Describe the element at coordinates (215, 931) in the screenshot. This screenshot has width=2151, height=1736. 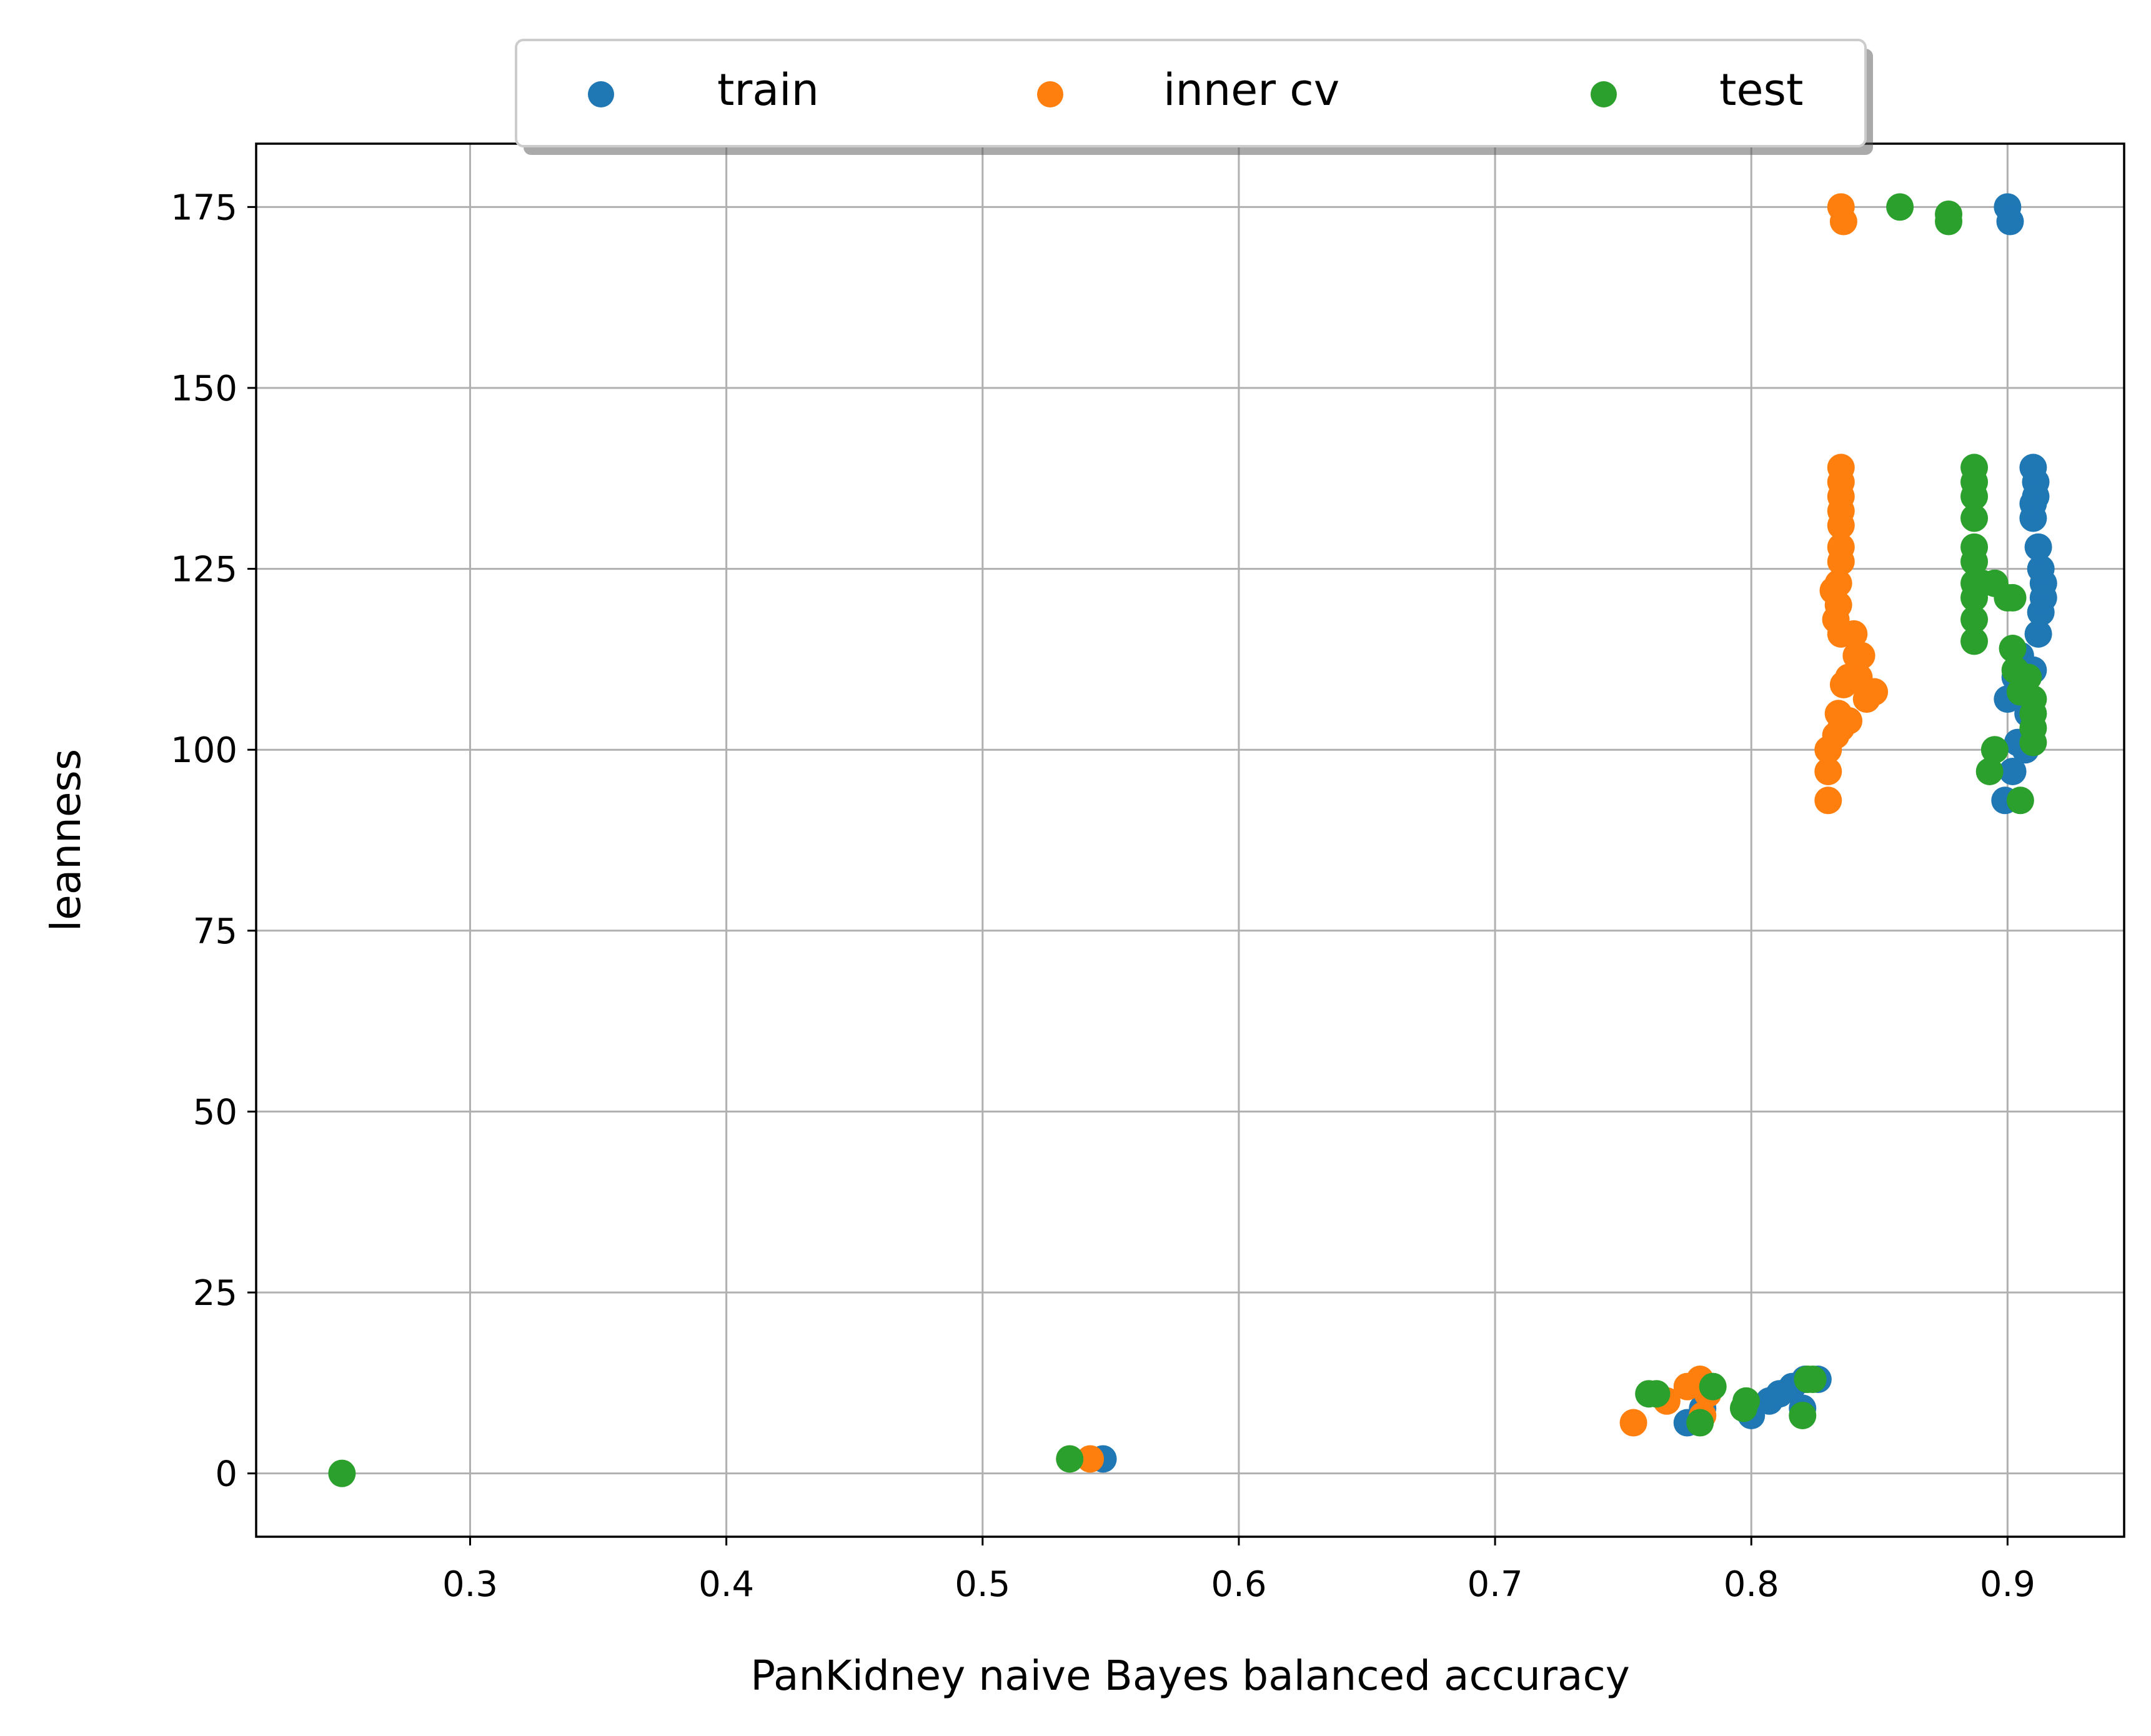
I see `y-tick-label: 75` at that location.